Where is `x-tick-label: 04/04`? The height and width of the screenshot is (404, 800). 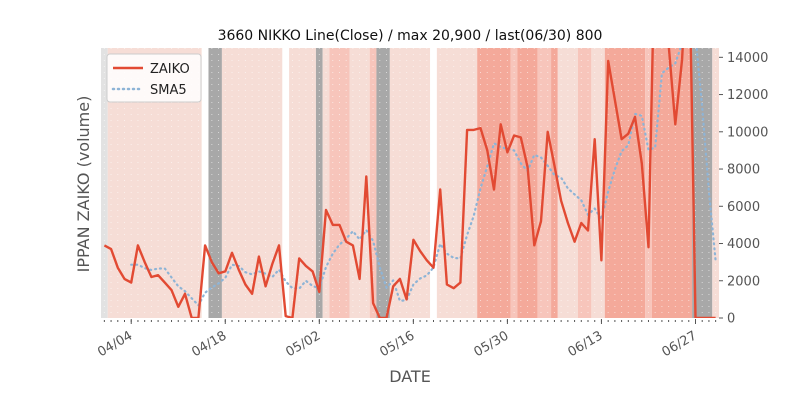 x-tick-label: 04/04 is located at coordinates (115, 344).